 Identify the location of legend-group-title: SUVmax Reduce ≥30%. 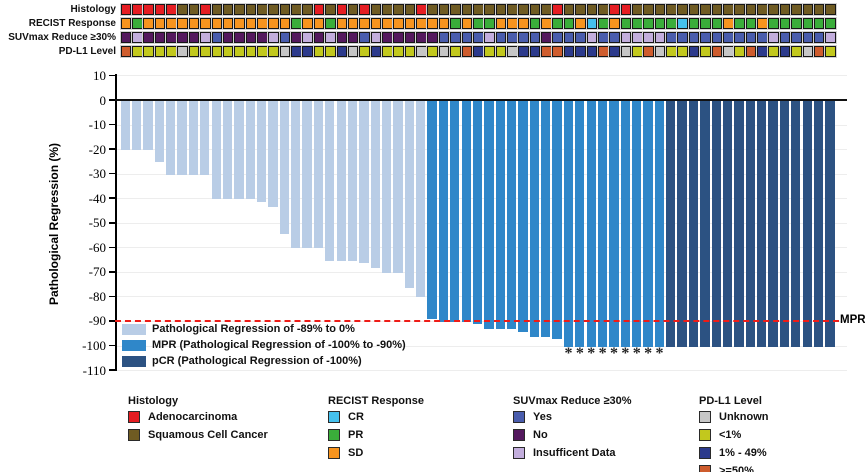
(572, 401).